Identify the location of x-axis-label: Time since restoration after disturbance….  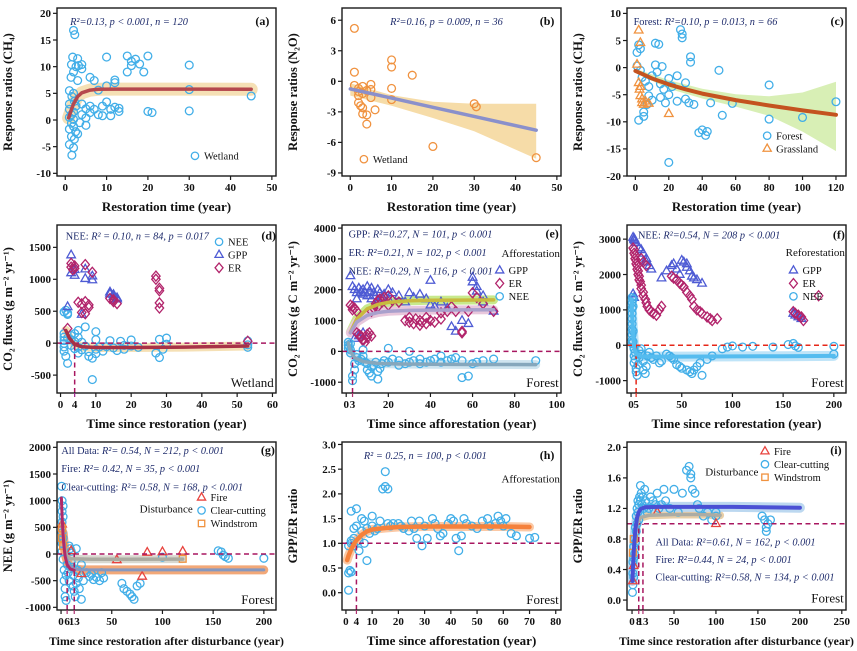
(166, 641).